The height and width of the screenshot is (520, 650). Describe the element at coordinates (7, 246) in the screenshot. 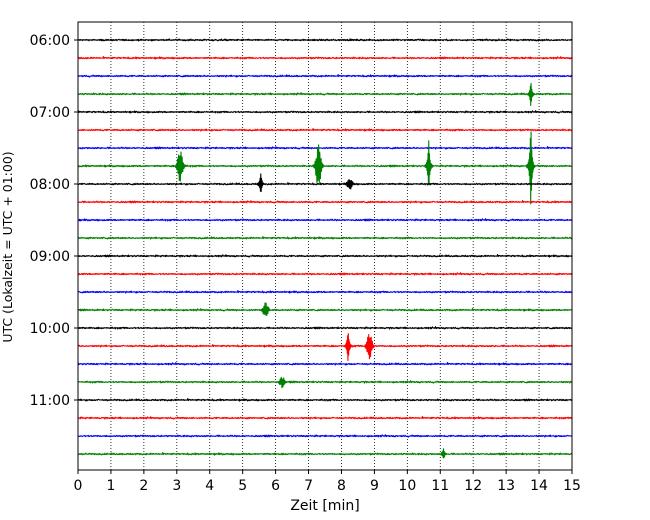

I see `y-axis-label: UTC (Lokalzeit = UTC + 01:00)` at that location.